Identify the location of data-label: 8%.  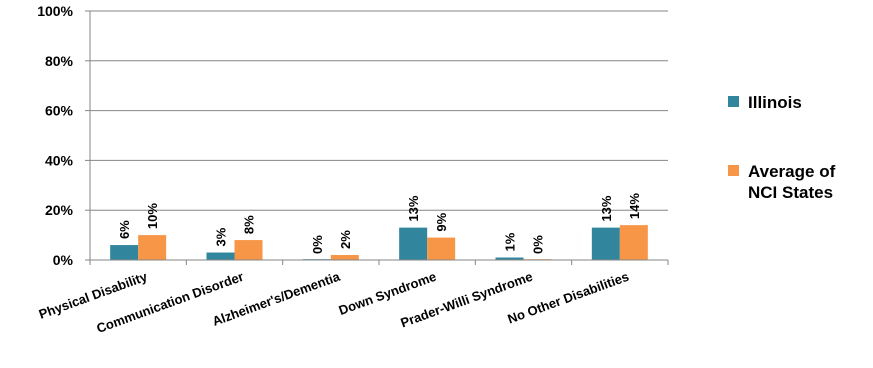
(249, 224).